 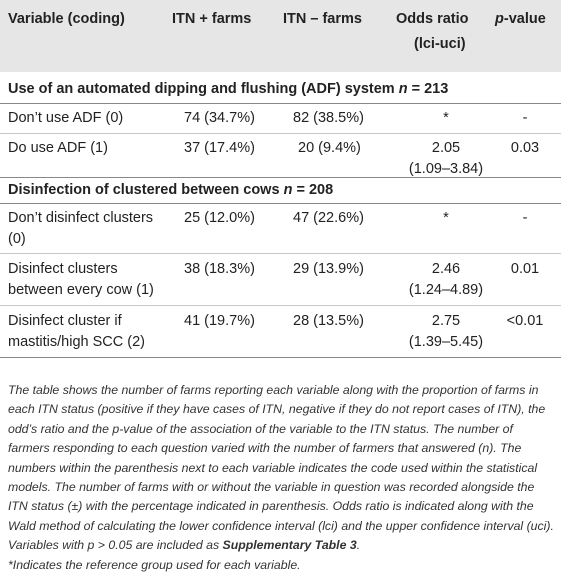 What do you see at coordinates (313, 190) in the screenshot?
I see `section-n-value: = 208` at bounding box center [313, 190].